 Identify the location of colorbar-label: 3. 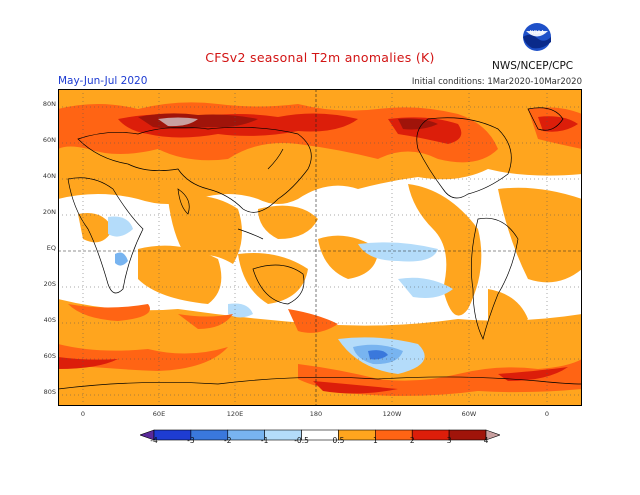
(449, 440).